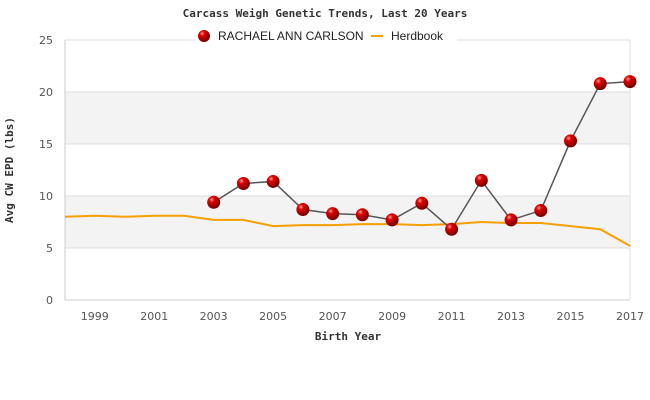 Image resolution: width=650 pixels, height=400 pixels. Describe the element at coordinates (630, 316) in the screenshot. I see `x-tick-label: 2017` at that location.